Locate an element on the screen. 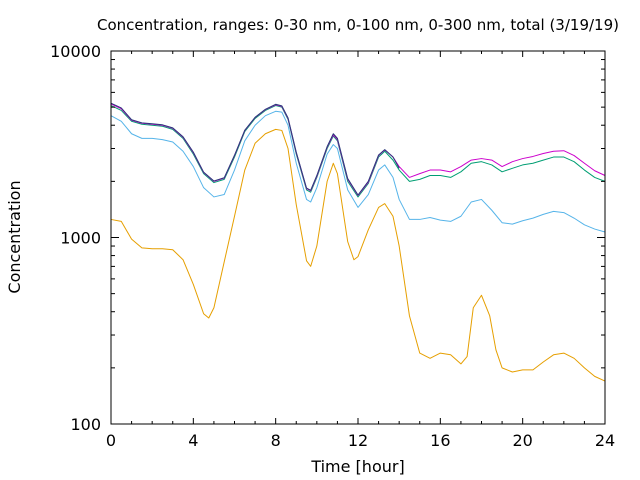 The height and width of the screenshot is (480, 640). x-tick-label: 8 is located at coordinates (276, 440).